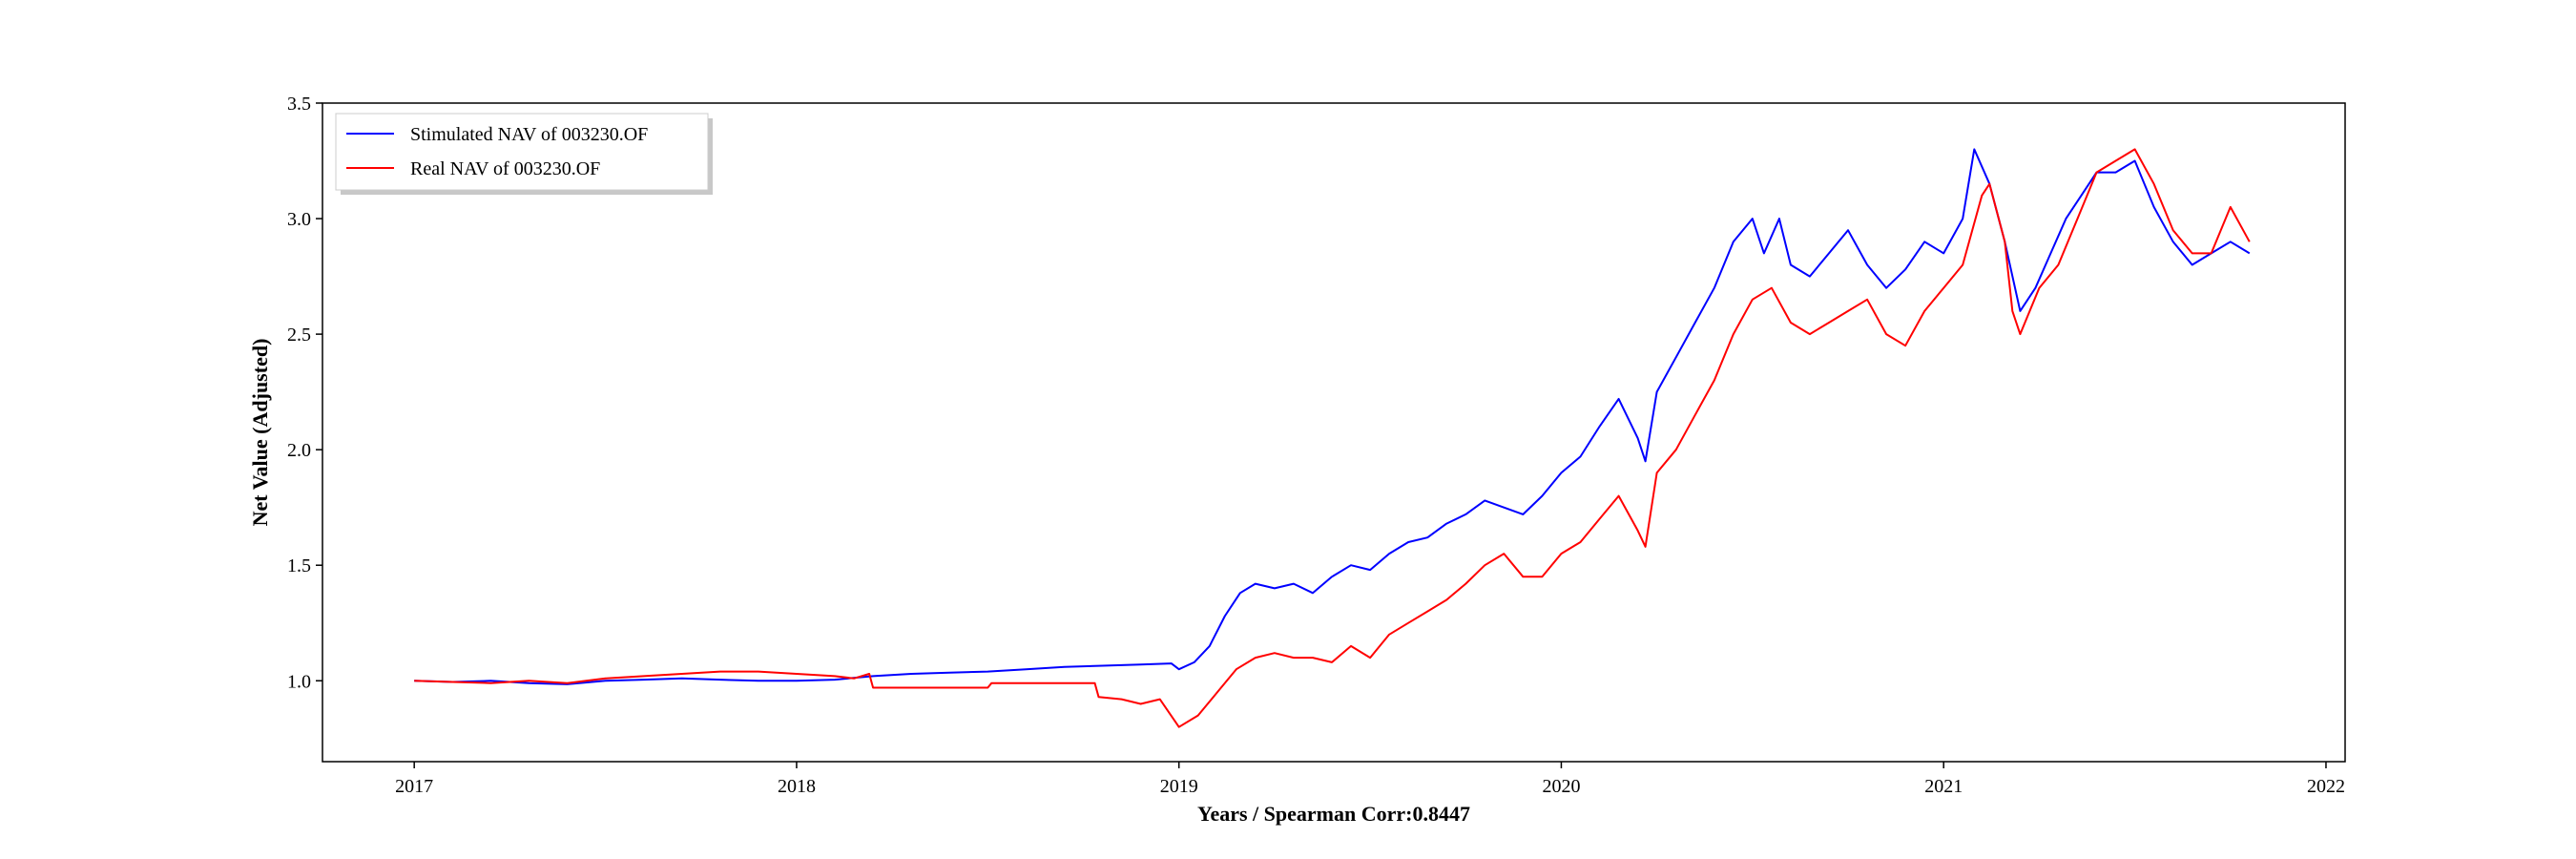 The width and height of the screenshot is (2576, 859). What do you see at coordinates (299, 450) in the screenshot?
I see `y-tick-label: 2.0` at bounding box center [299, 450].